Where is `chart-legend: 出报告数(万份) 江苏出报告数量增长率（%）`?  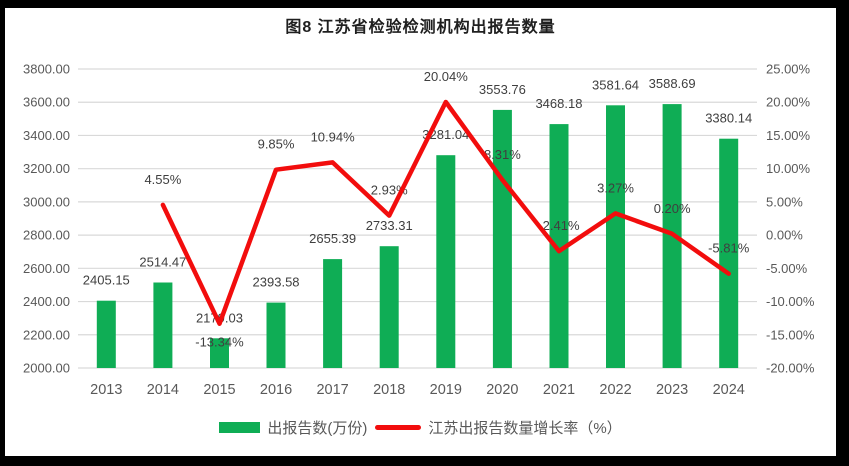 chart-legend: 出报告数(万份) 江苏出报告数量增长率（%） is located at coordinates (420, 427).